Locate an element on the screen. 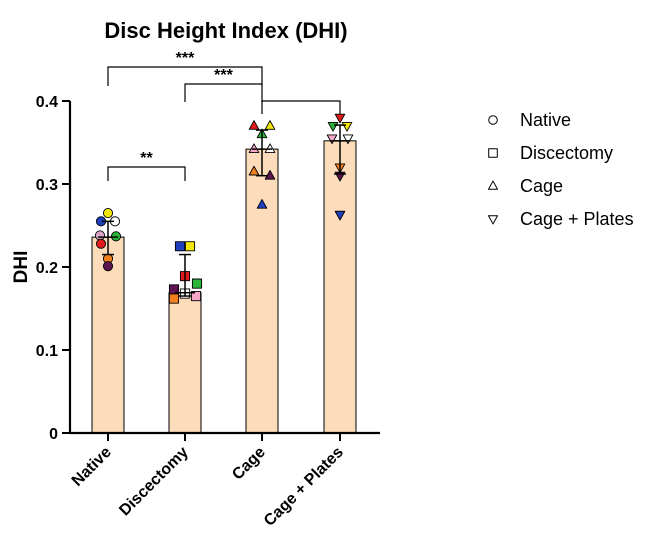 The height and width of the screenshot is (543, 654). y-tick-label-4: 0.4 is located at coordinates (47, 102).